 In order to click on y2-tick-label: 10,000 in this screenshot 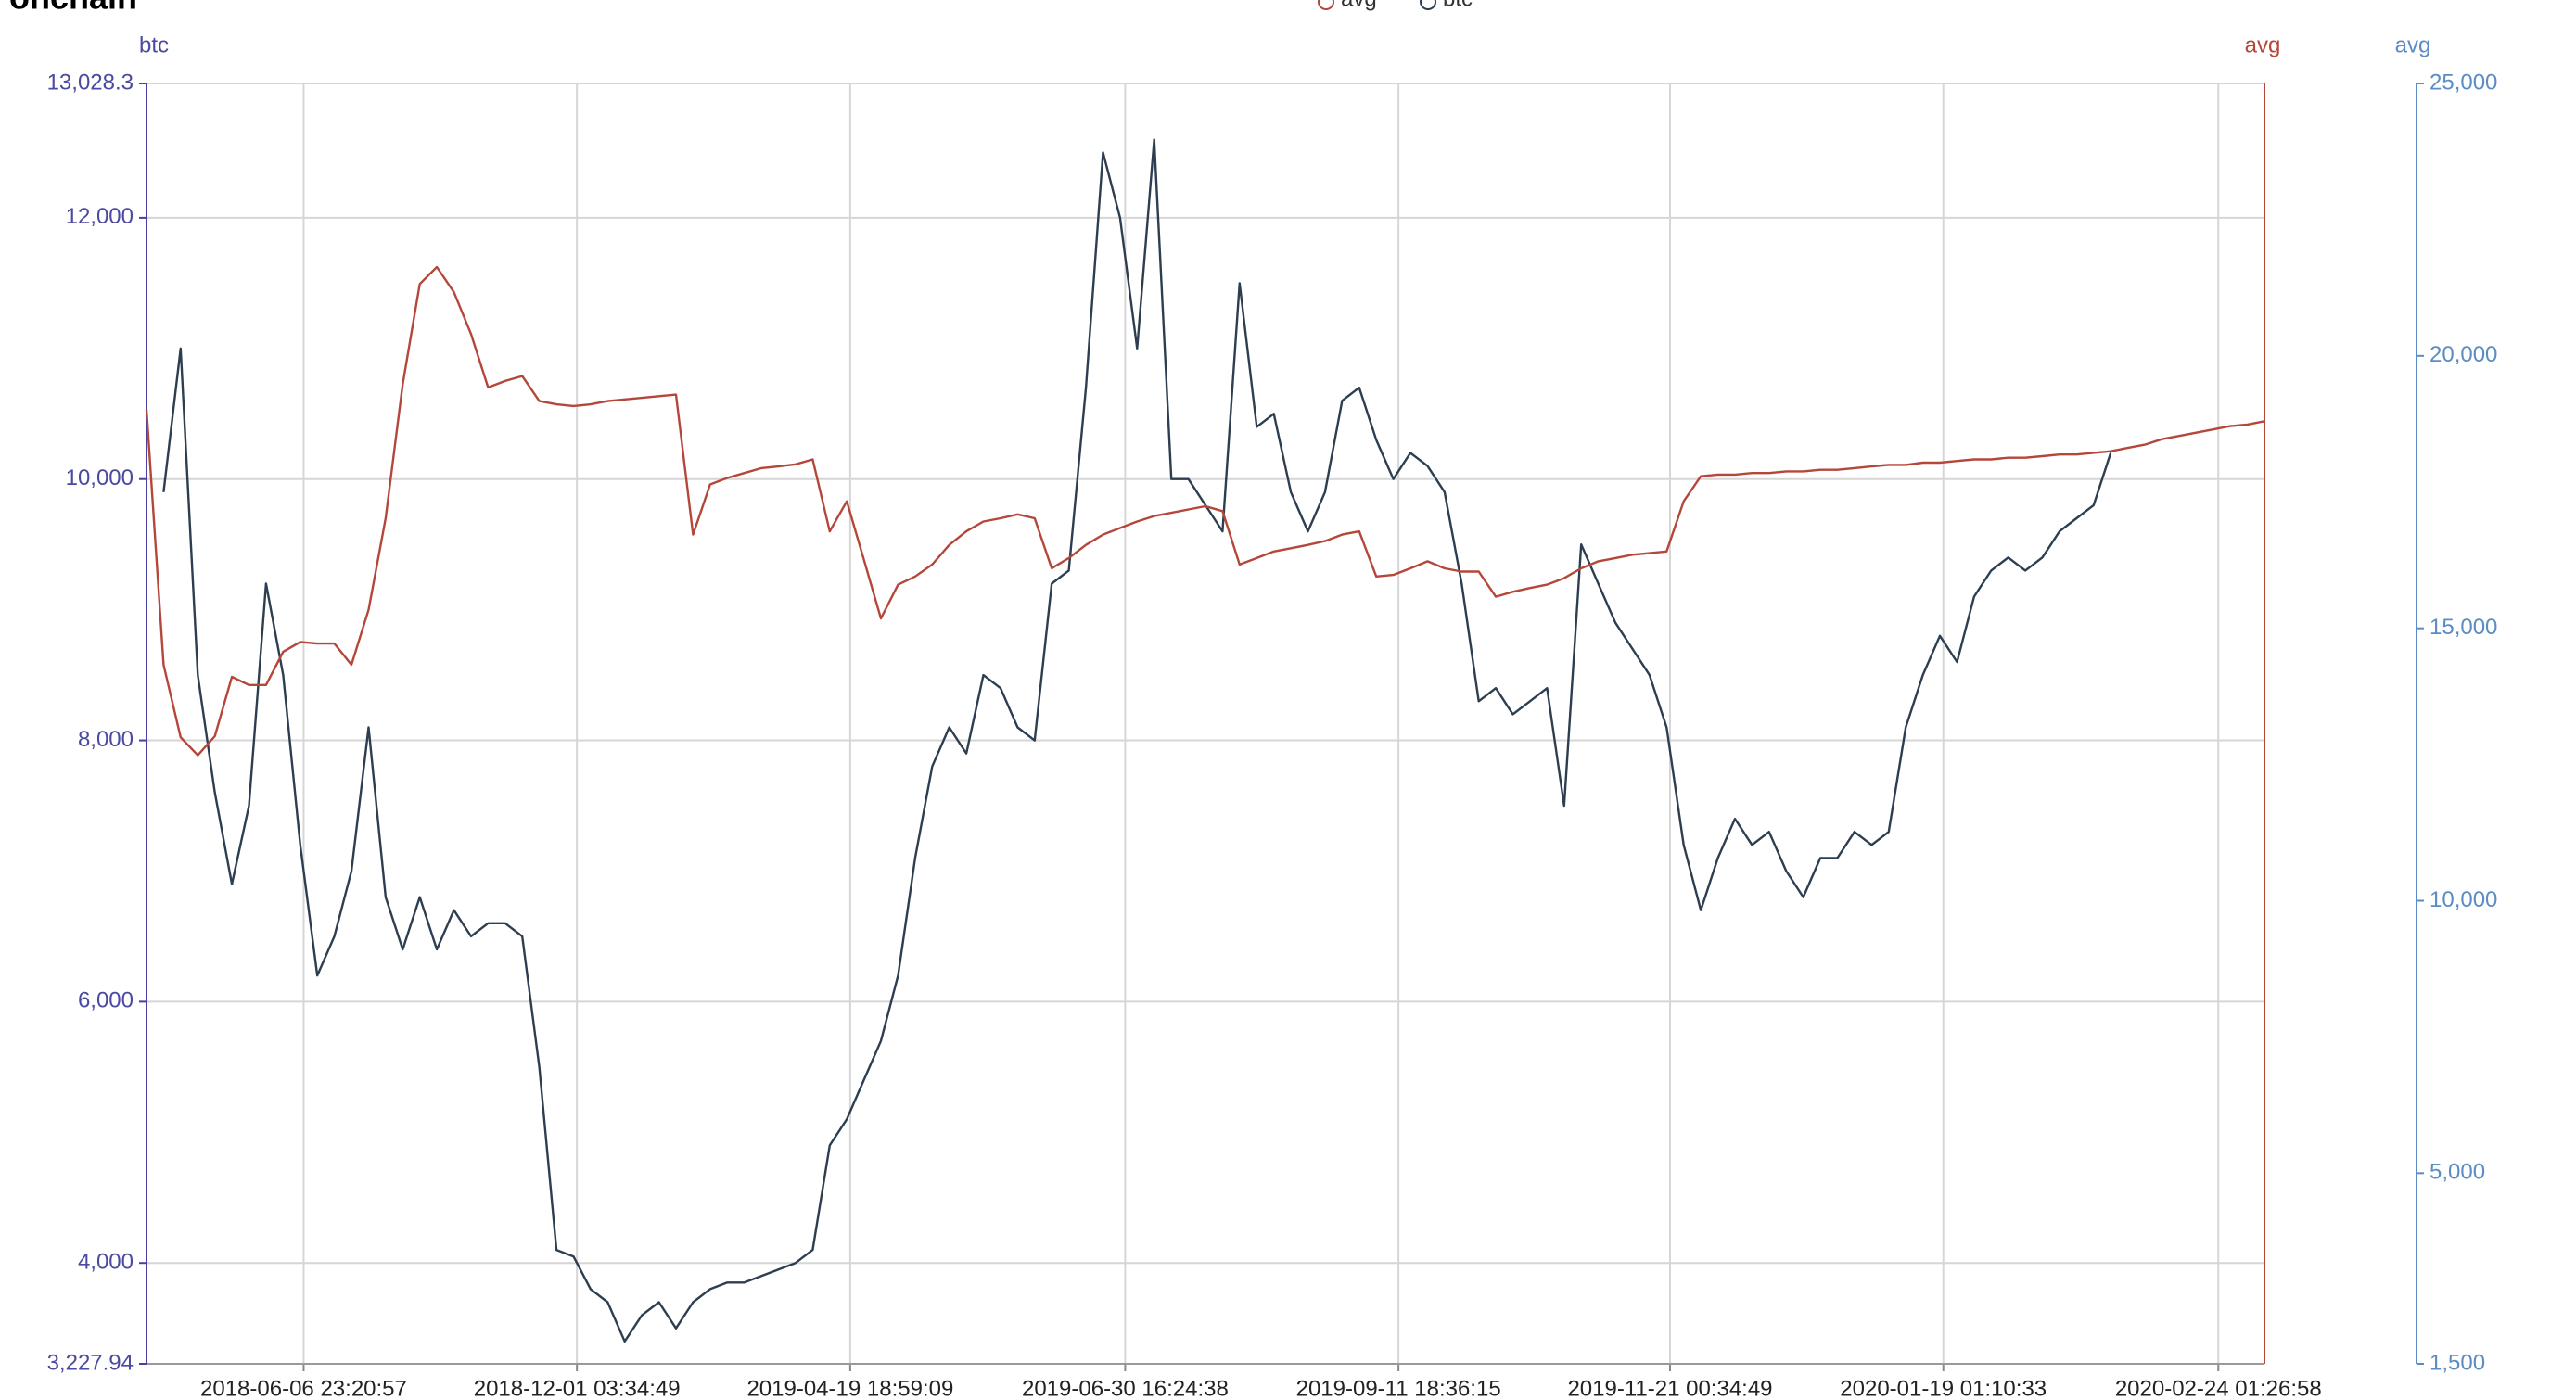, I will do `click(2463, 899)`.